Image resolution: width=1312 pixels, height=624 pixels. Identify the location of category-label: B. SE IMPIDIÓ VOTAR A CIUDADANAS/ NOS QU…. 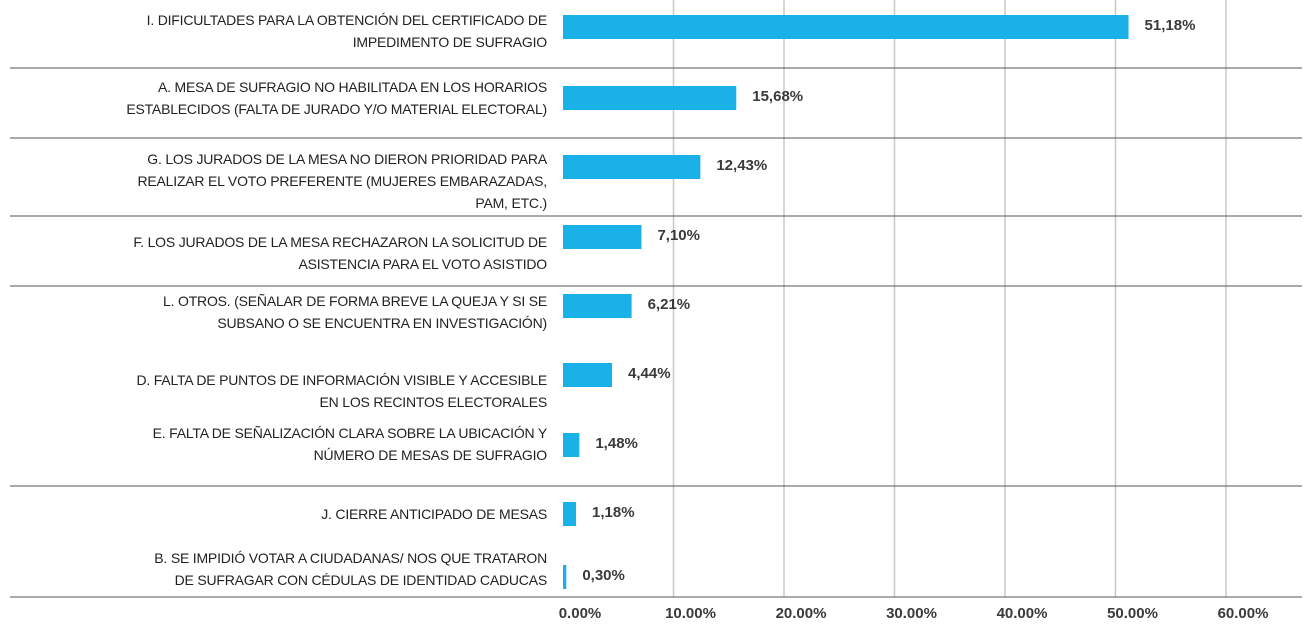
(350, 569).